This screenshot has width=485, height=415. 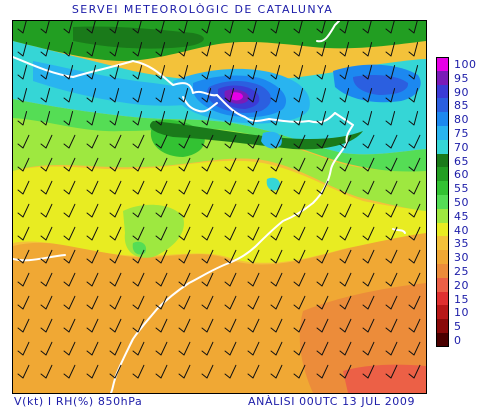 What do you see at coordinates (461, 78) in the screenshot?
I see `legend-label: 95` at bounding box center [461, 78].